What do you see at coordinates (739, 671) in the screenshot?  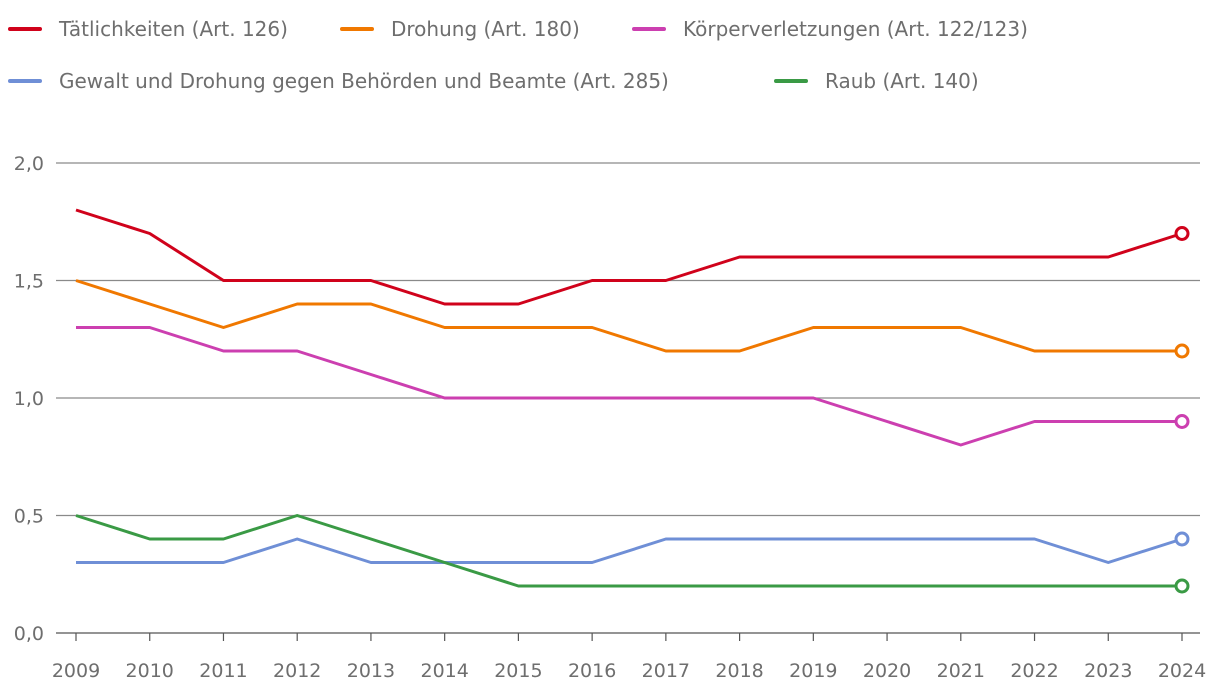 I see `x-tick-label: 2018` at bounding box center [739, 671].